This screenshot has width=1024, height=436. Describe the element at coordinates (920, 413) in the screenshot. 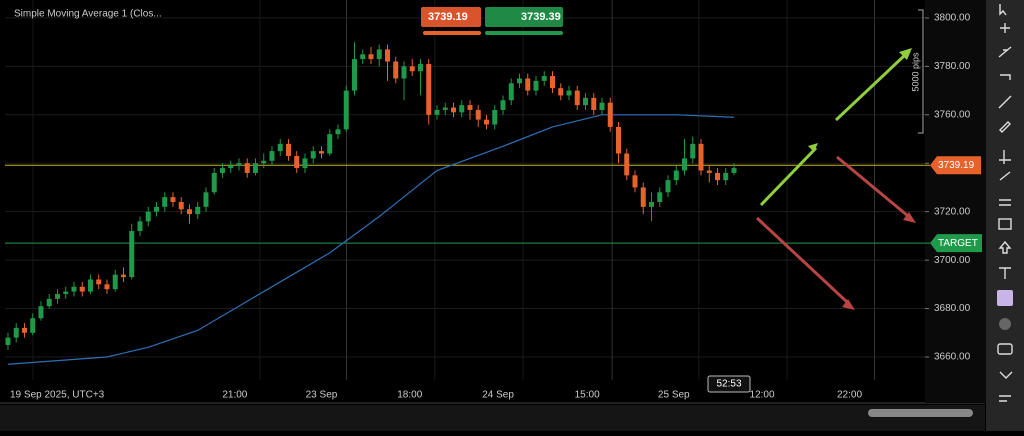

I see `scrollbar-thumb` at that location.